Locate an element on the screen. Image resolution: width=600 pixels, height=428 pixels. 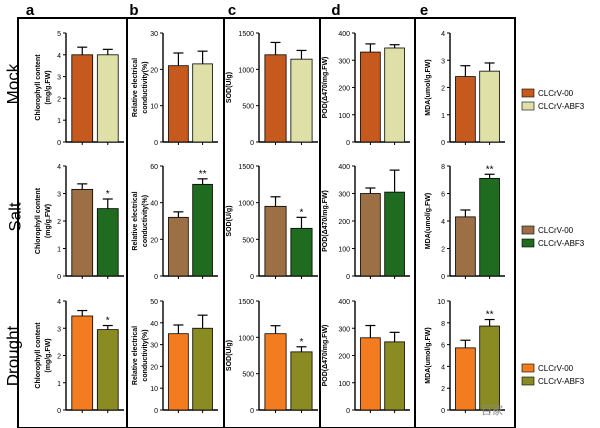
y-axis-label: Chlorophyll content (mg/g.FW) is located at coordinates (43, 87).